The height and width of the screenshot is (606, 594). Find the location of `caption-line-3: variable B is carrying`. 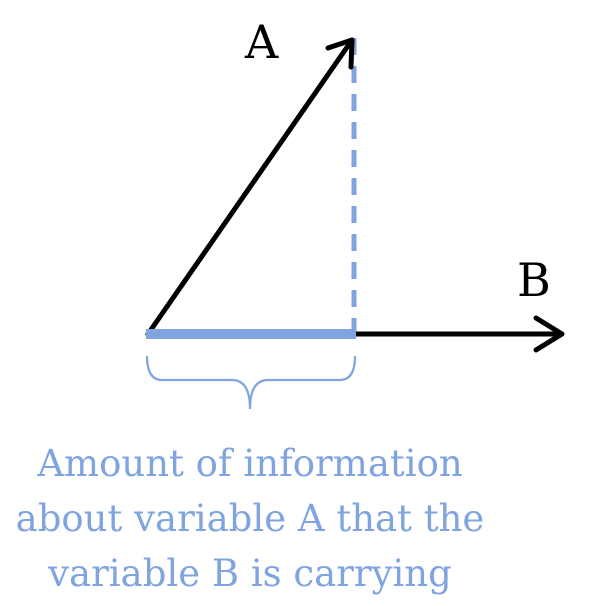

caption-line-3: variable B is carrying is located at coordinates (250, 573).